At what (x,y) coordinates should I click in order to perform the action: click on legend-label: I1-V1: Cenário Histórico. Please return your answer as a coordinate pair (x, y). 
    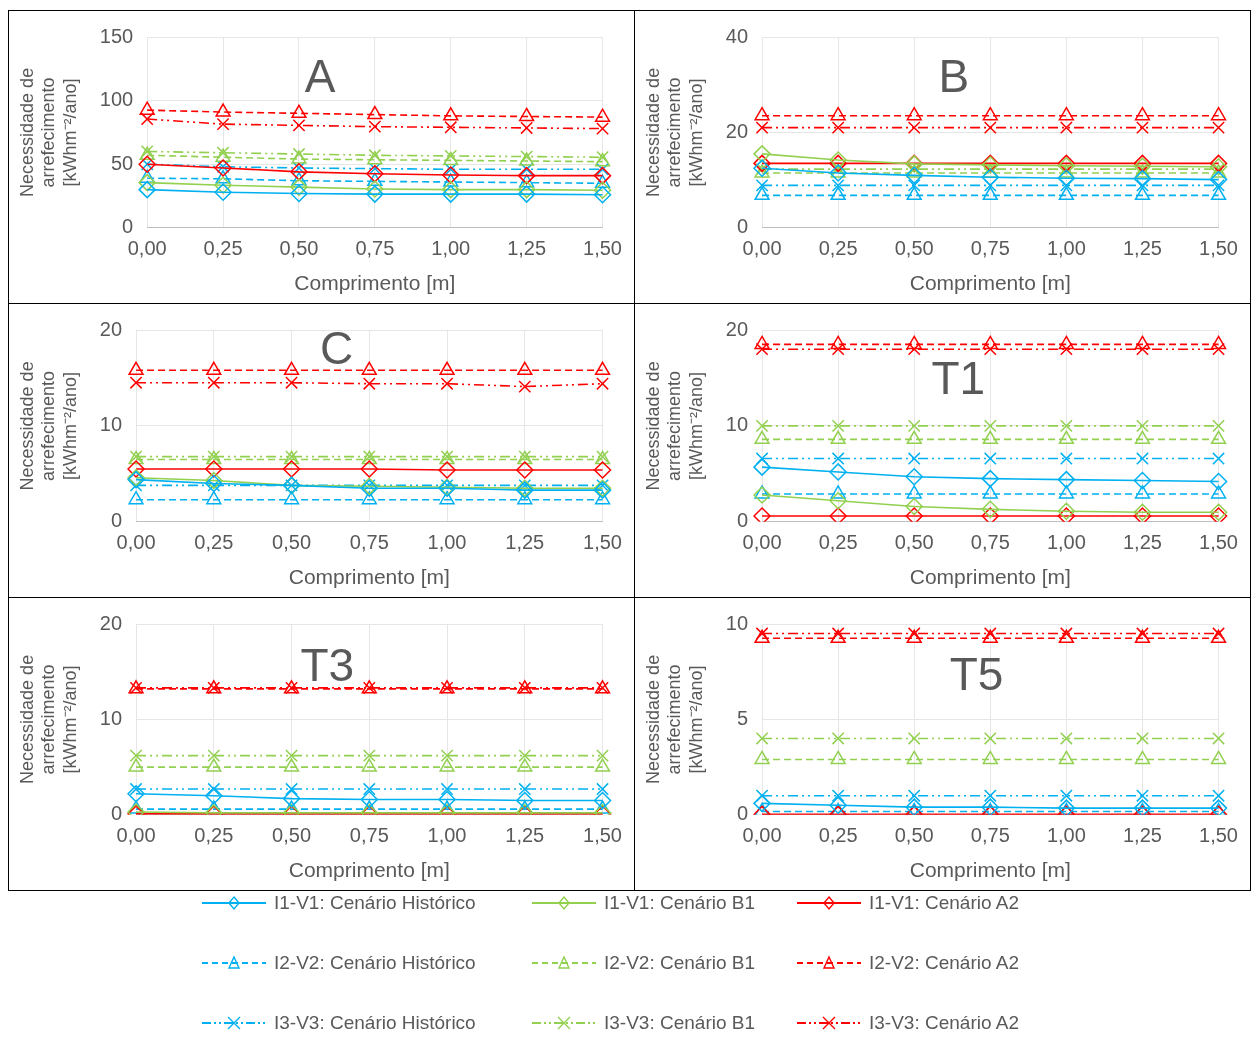
    Looking at the image, I should click on (375, 903).